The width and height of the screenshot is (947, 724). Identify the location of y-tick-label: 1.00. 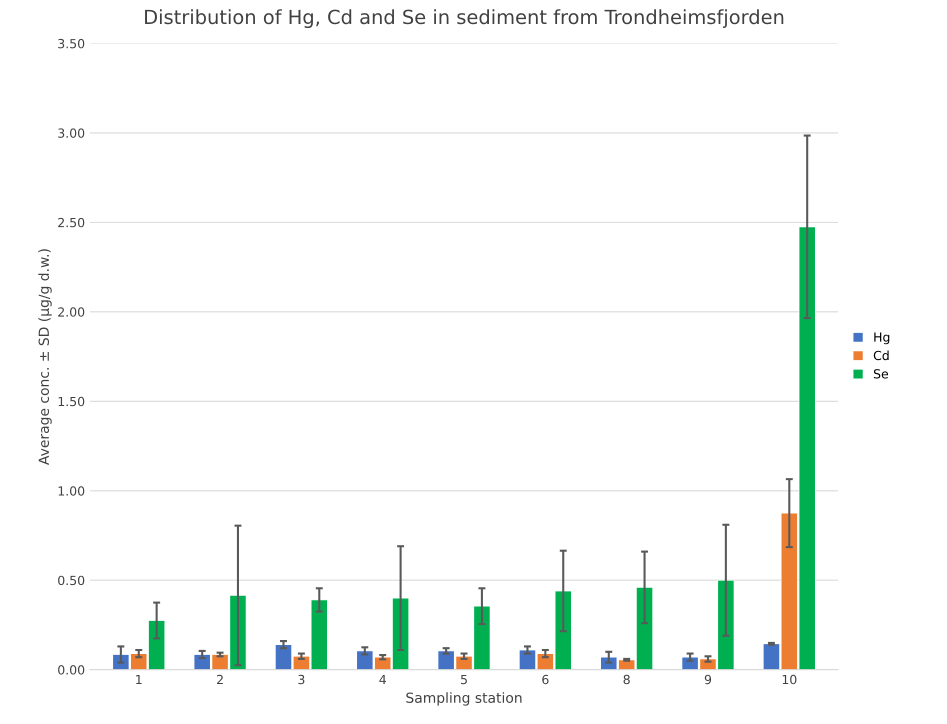
(71, 491).